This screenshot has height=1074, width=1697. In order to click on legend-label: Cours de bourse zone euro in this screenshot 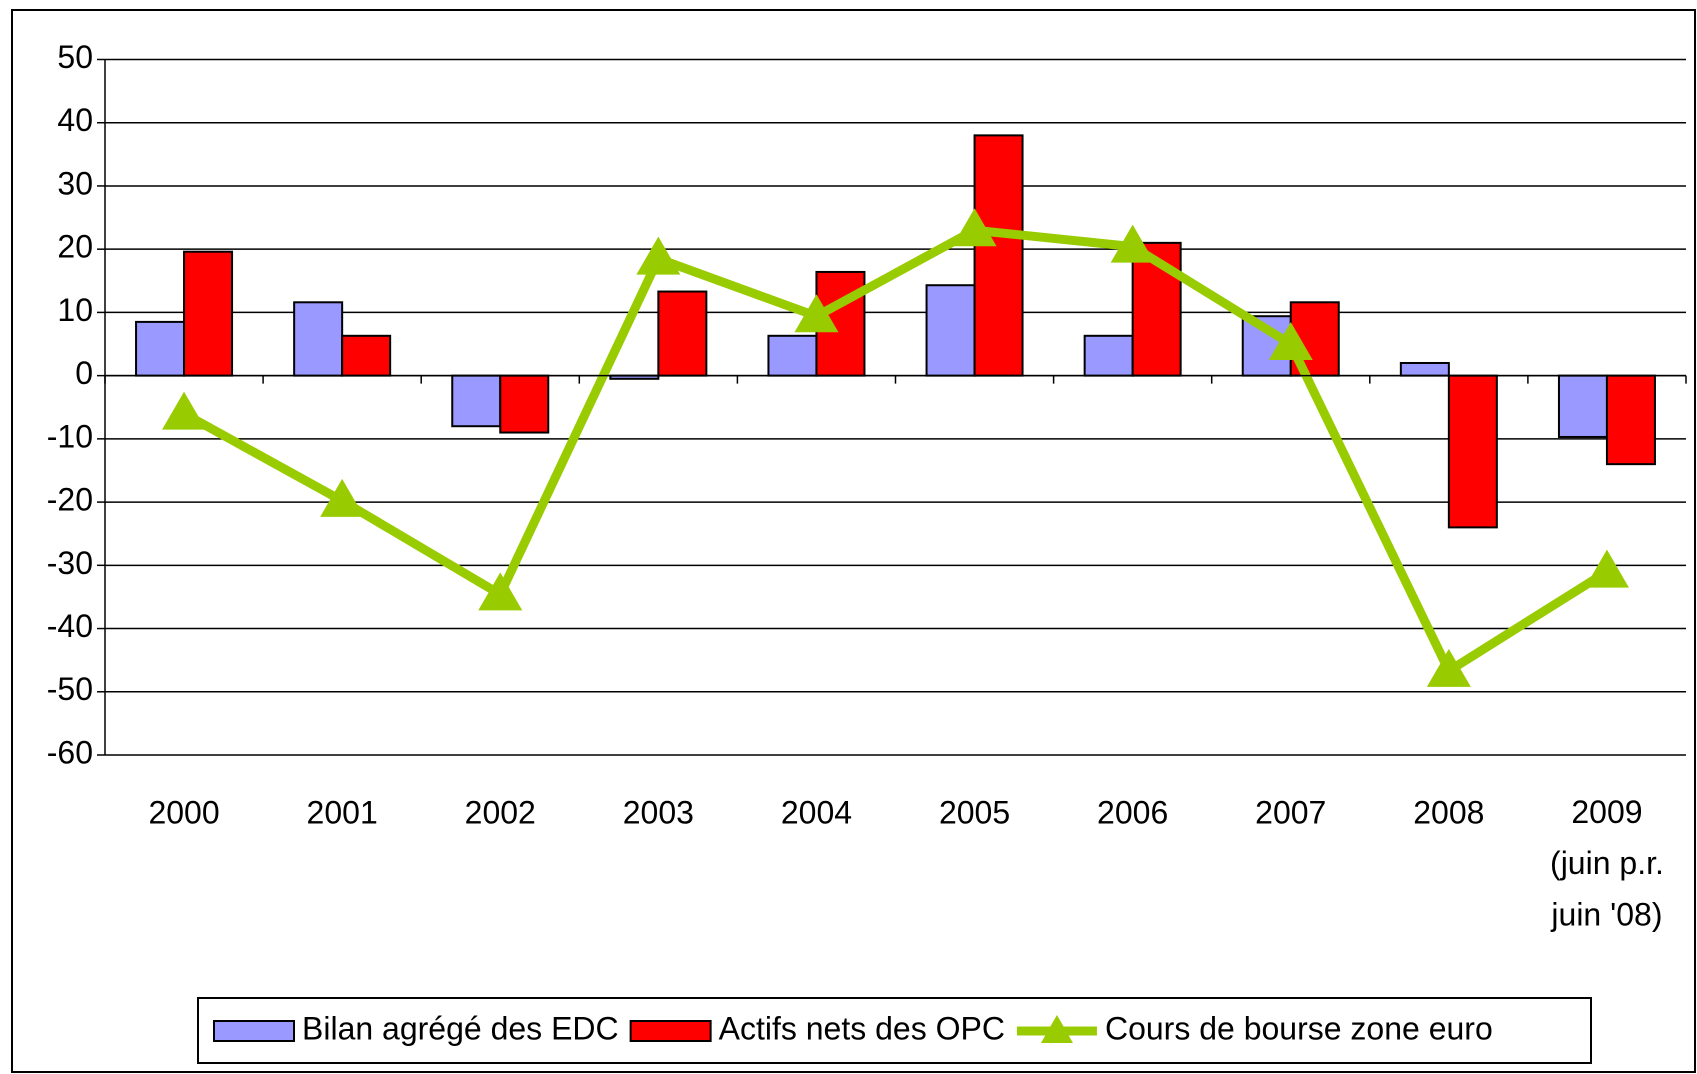, I will do `click(1299, 1028)`.